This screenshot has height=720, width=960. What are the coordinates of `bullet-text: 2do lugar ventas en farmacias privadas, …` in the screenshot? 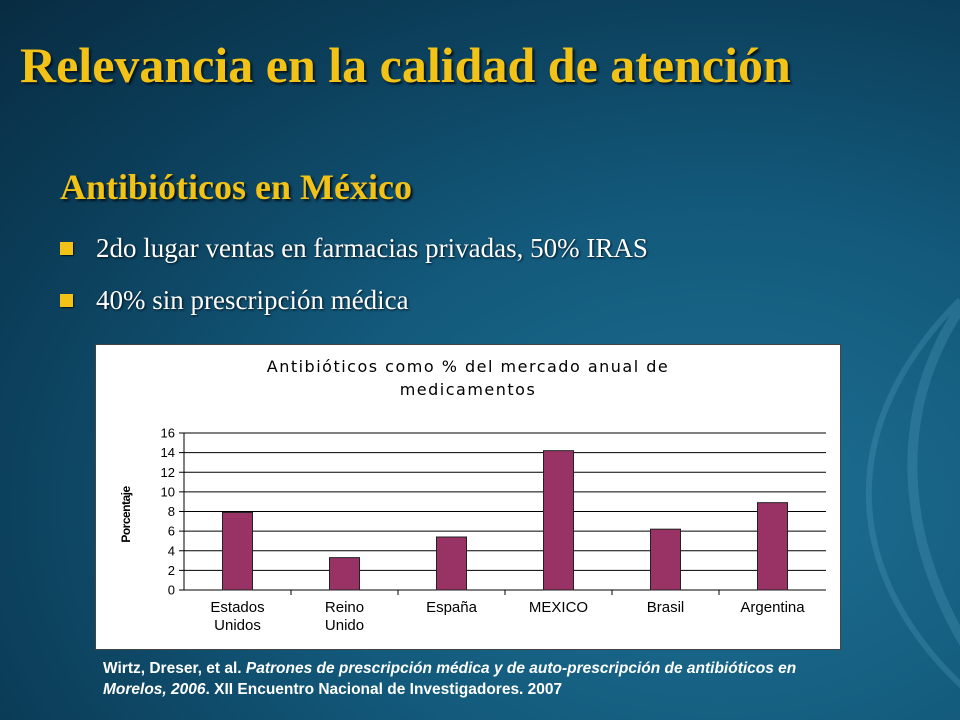 It's located at (372, 248).